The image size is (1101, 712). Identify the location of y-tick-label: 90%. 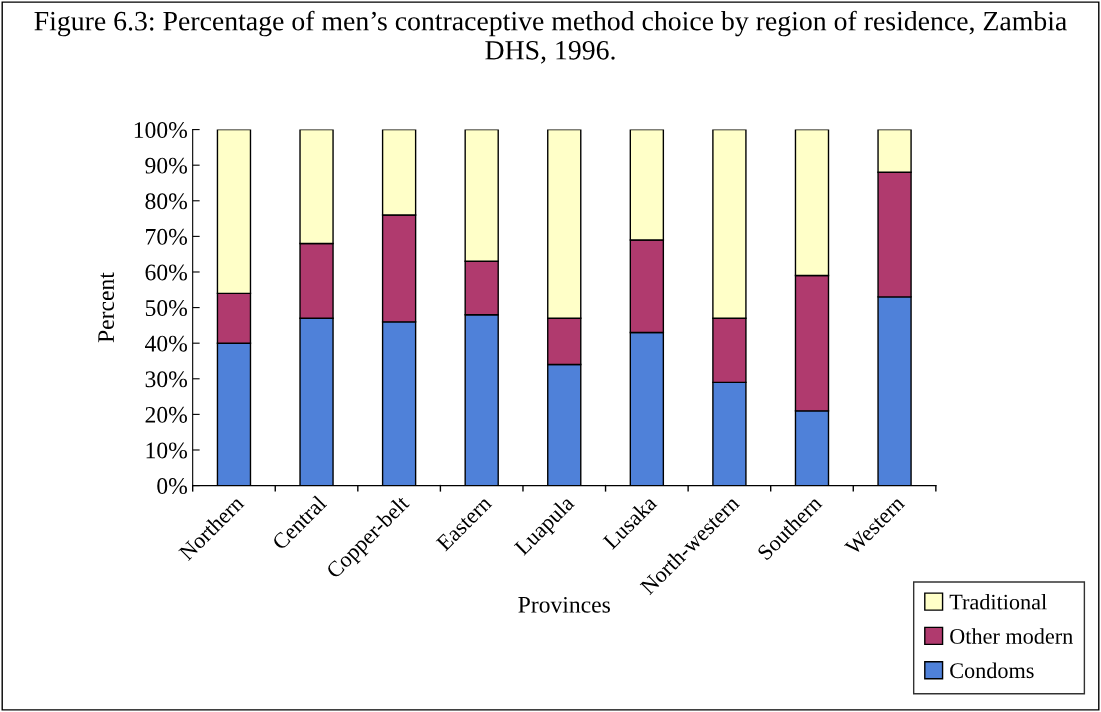
(166, 165).